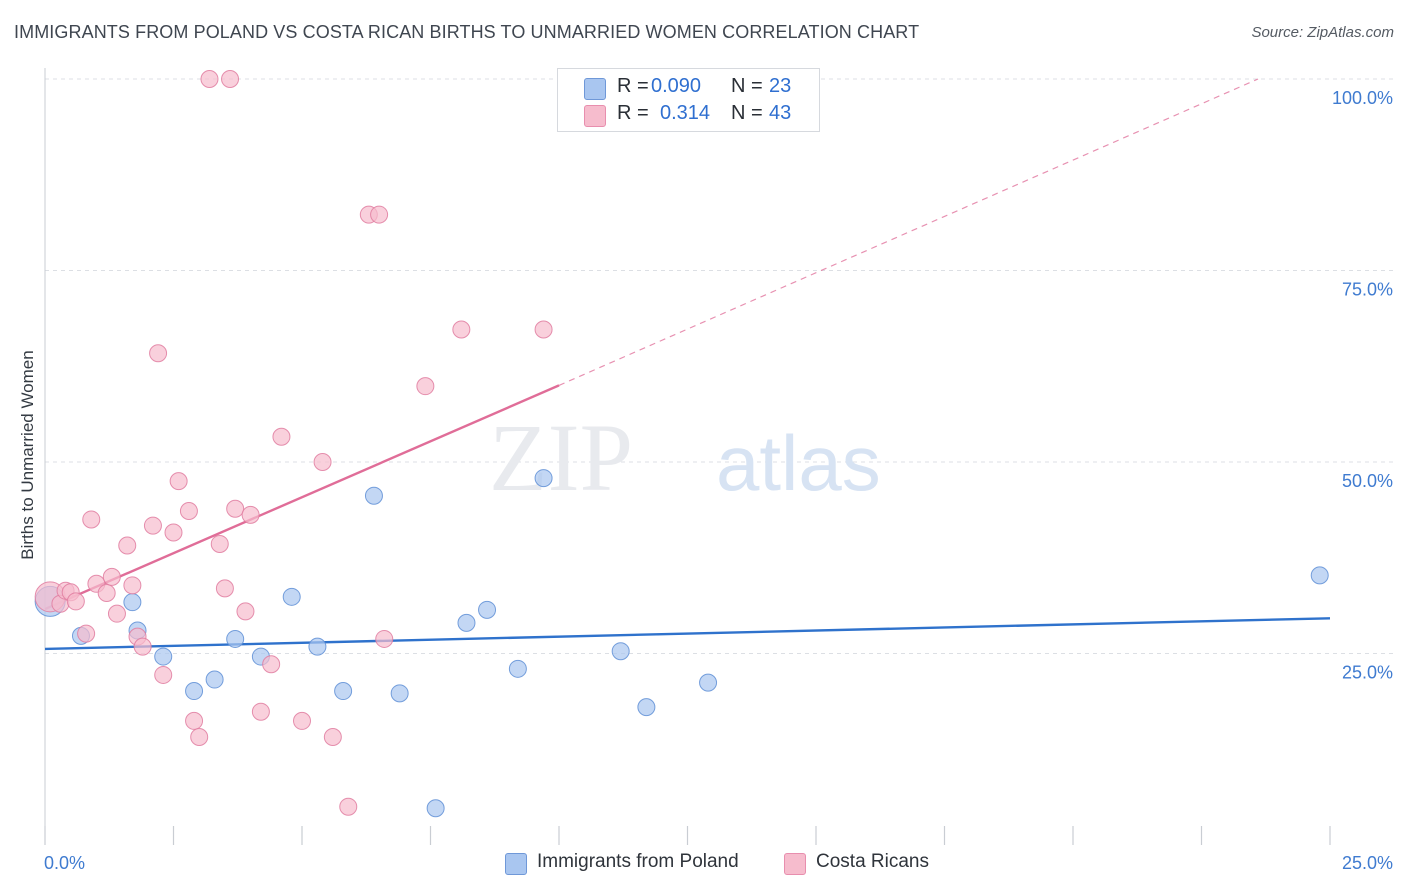 The height and width of the screenshot is (892, 1406). I want to click on poland-r-label: R =, so click(633, 86).